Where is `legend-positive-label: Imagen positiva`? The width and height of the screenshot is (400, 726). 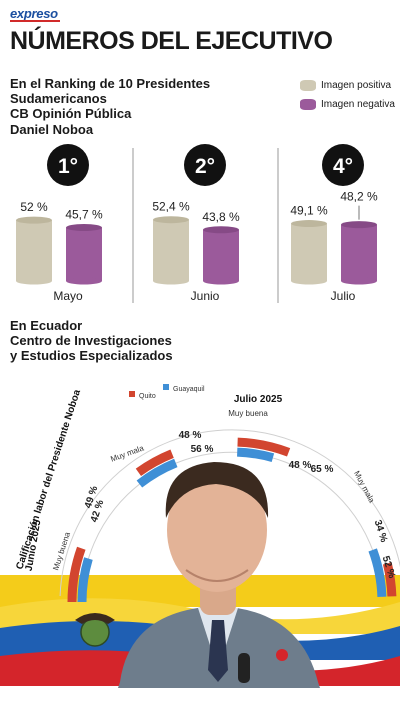 legend-positive-label: Imagen positiva is located at coordinates (356, 85).